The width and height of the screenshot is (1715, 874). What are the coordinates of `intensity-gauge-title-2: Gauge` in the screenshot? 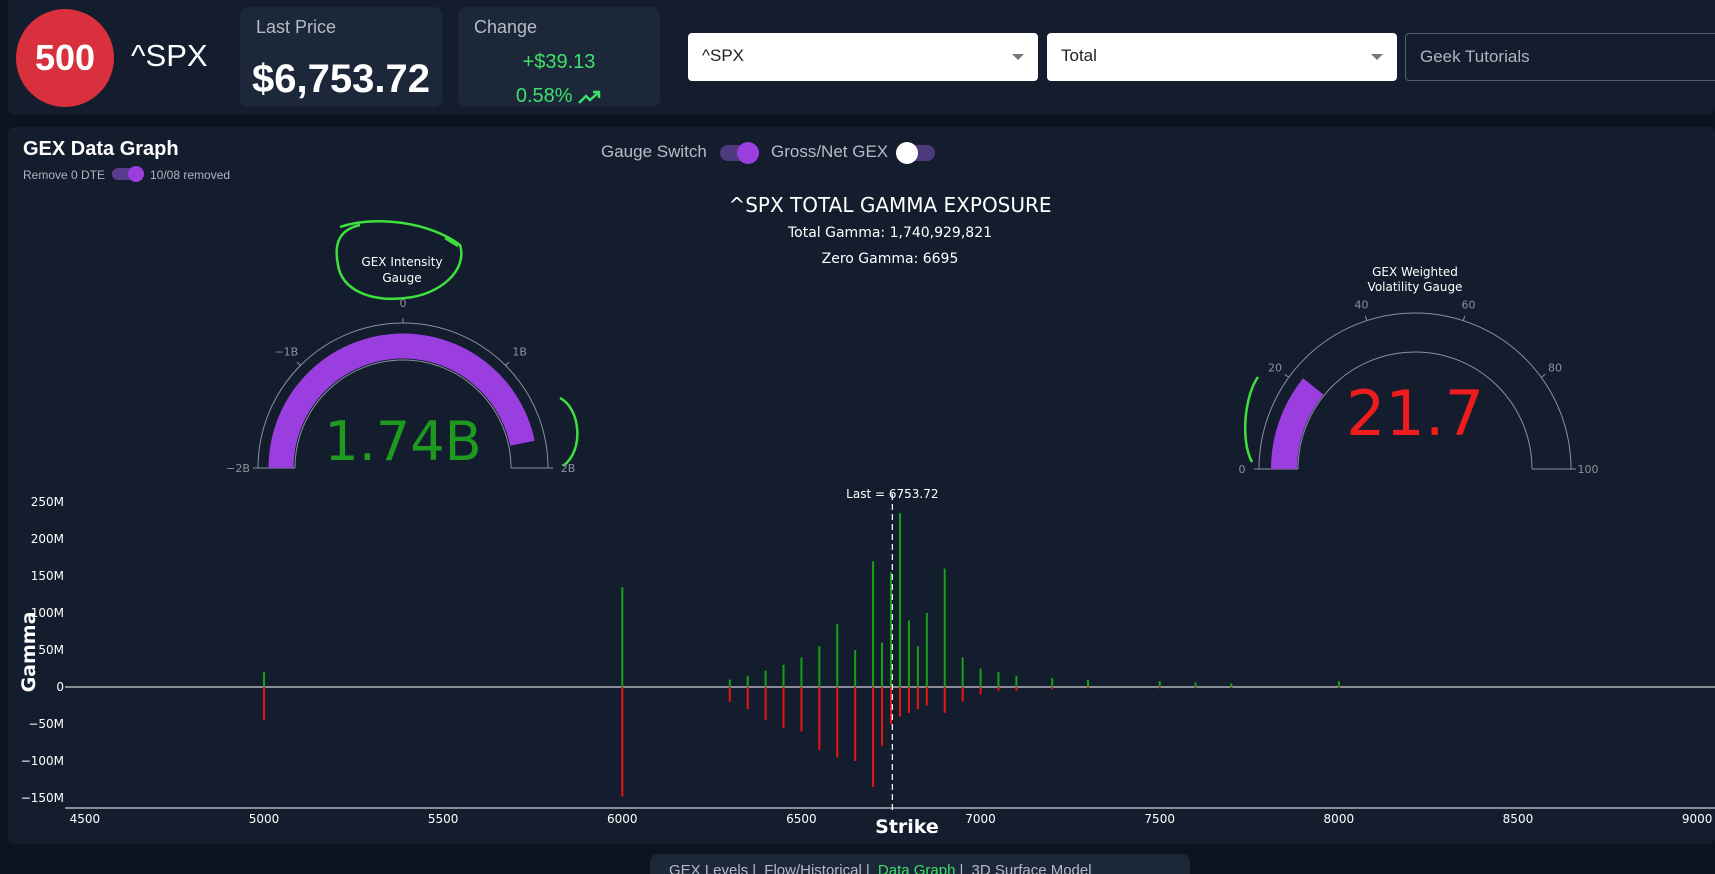 It's located at (401, 278).